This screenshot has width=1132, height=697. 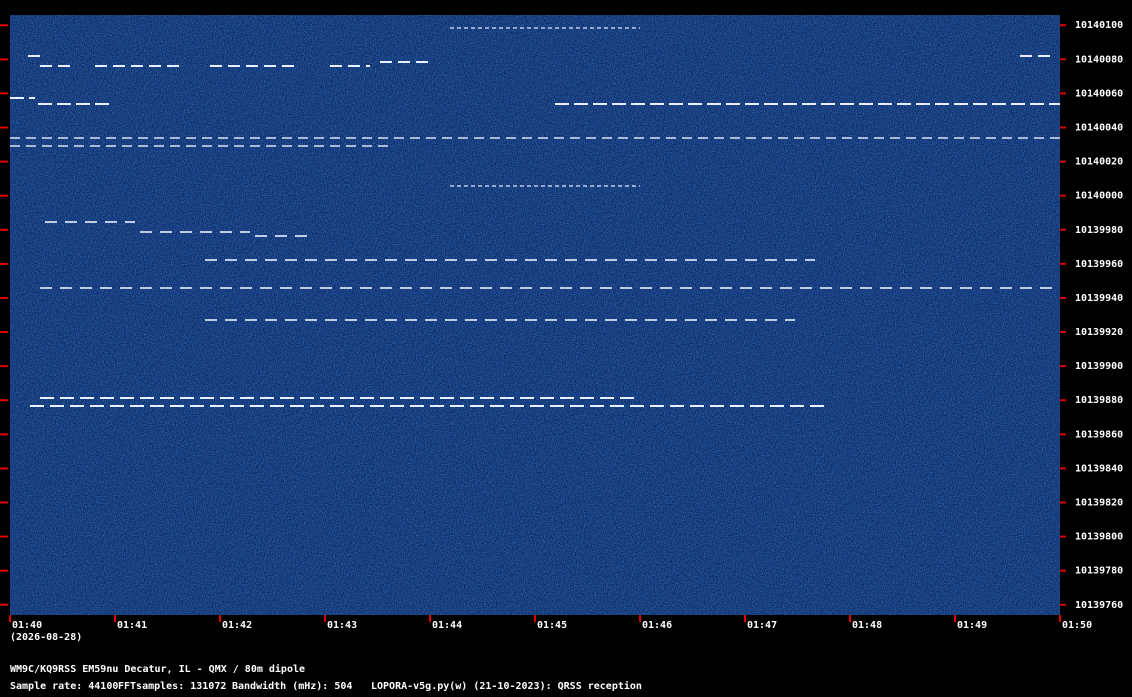 I want to click on x-tick-label: 01:44, so click(x=447, y=625).